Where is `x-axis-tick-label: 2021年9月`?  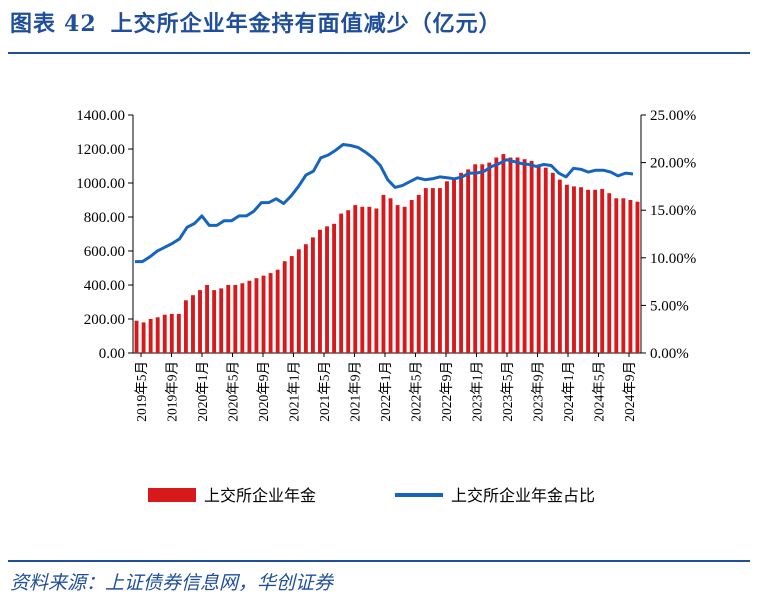
x-axis-tick-label: 2021年9月 is located at coordinates (355, 391).